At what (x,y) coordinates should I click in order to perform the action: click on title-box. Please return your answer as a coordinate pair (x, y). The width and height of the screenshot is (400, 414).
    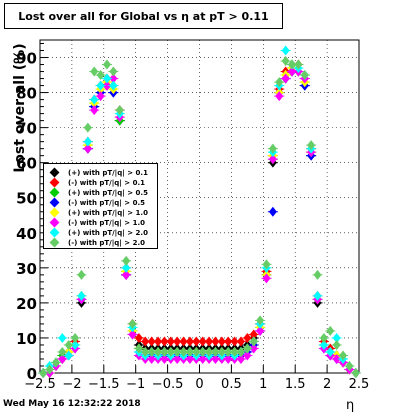
    Looking at the image, I should click on (143, 16).